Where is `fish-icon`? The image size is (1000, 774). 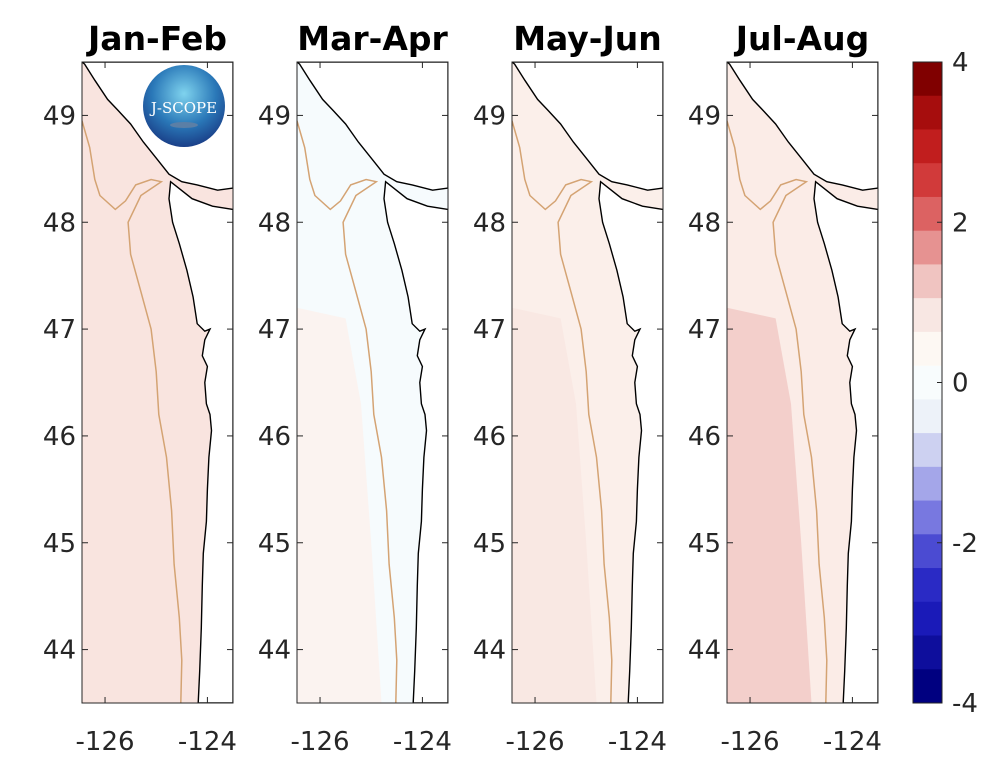
fish-icon is located at coordinates (184, 125).